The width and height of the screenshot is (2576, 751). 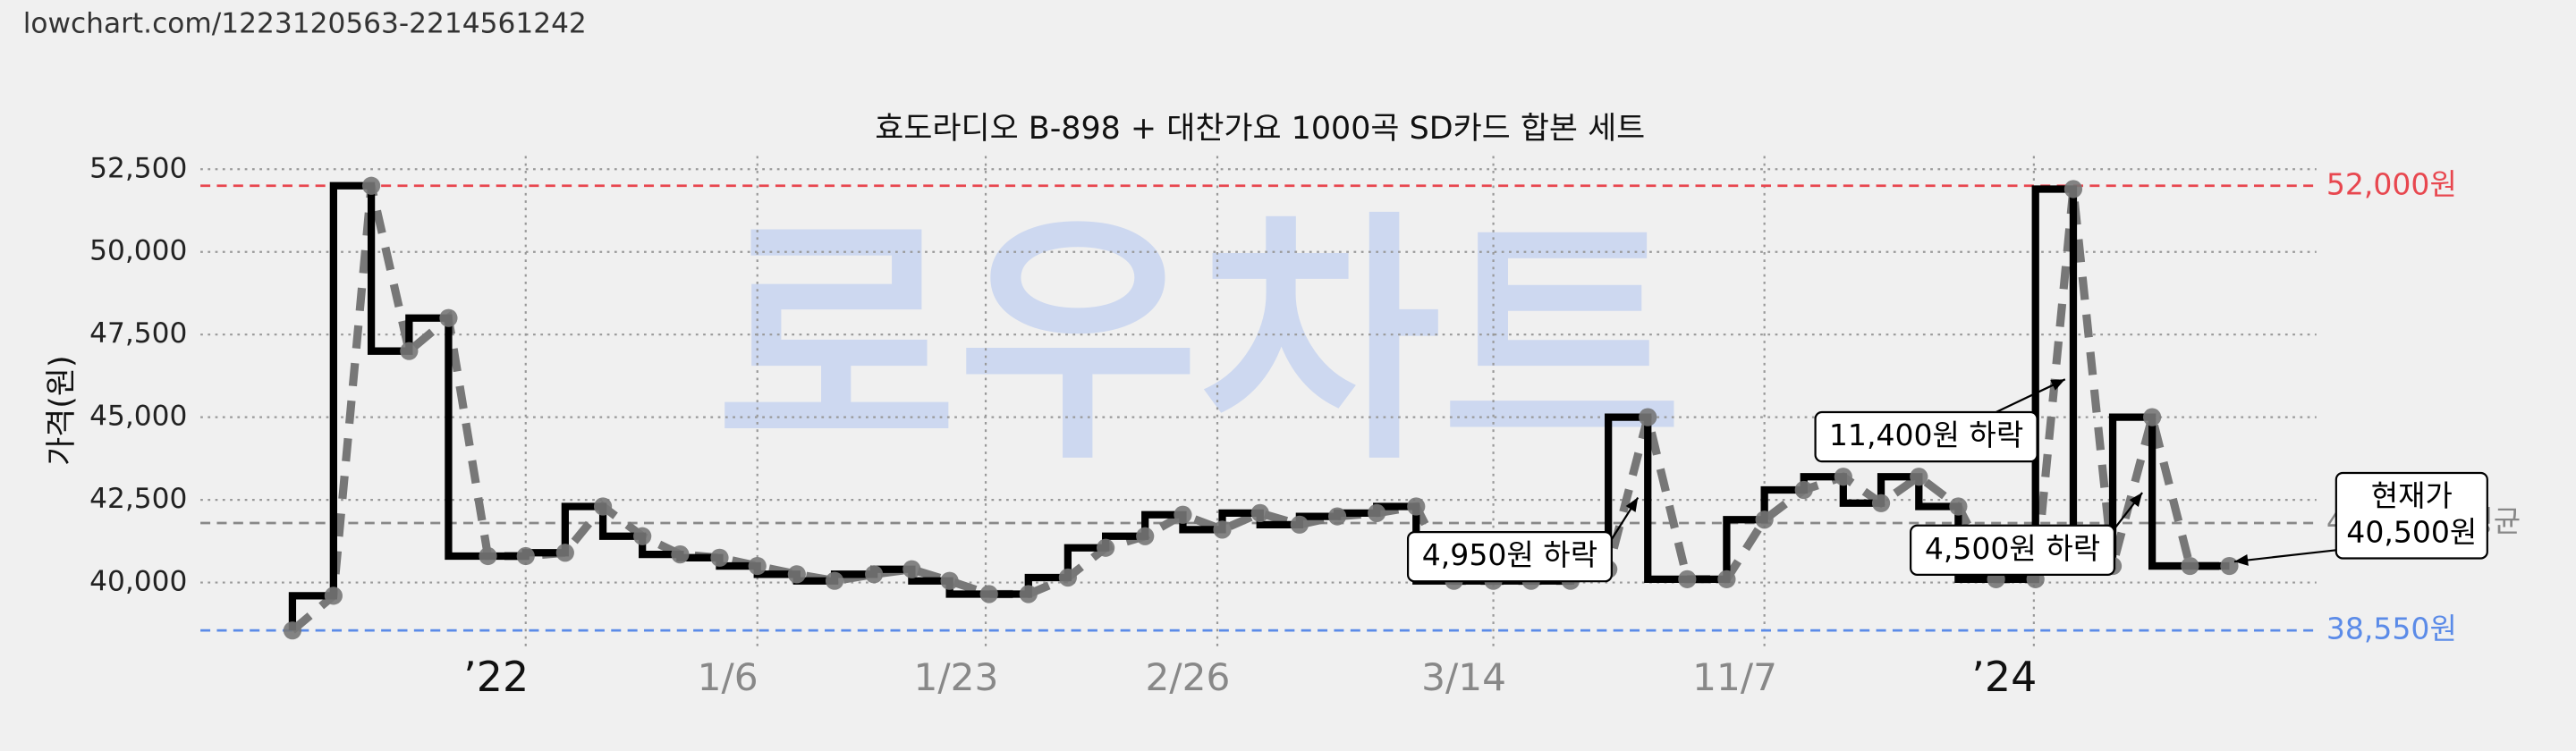 I want to click on annotation-text: 40,500원, so click(x=2411, y=531).